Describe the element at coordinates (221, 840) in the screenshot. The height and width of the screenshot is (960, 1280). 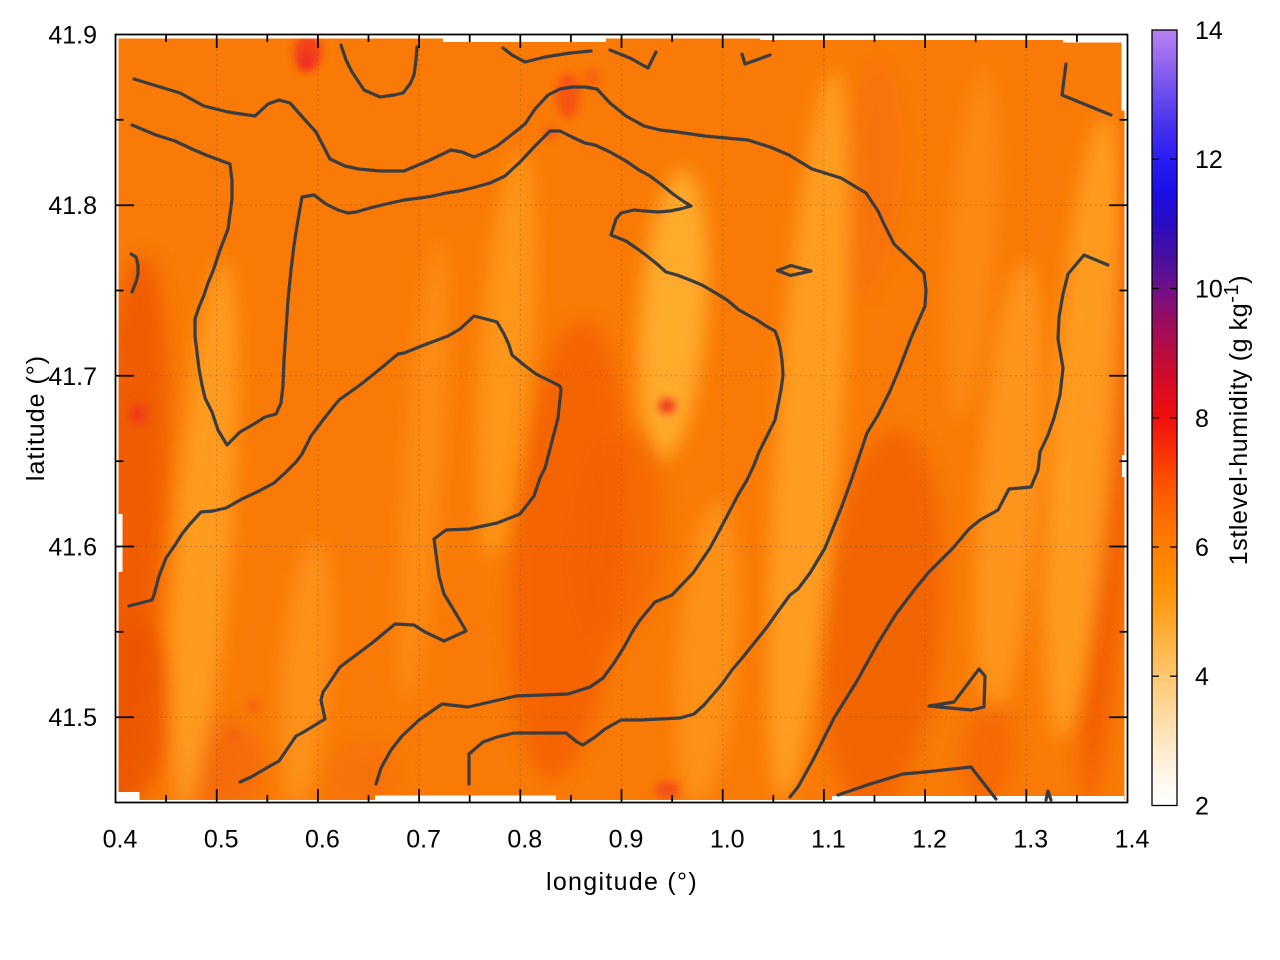
I see `svg-text: 0.5` at that location.